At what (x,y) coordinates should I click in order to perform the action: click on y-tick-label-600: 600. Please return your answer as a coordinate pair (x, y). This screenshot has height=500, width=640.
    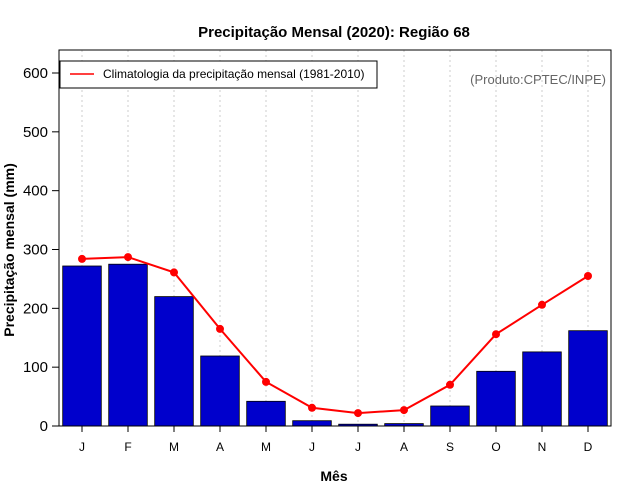
    Looking at the image, I should click on (35, 73).